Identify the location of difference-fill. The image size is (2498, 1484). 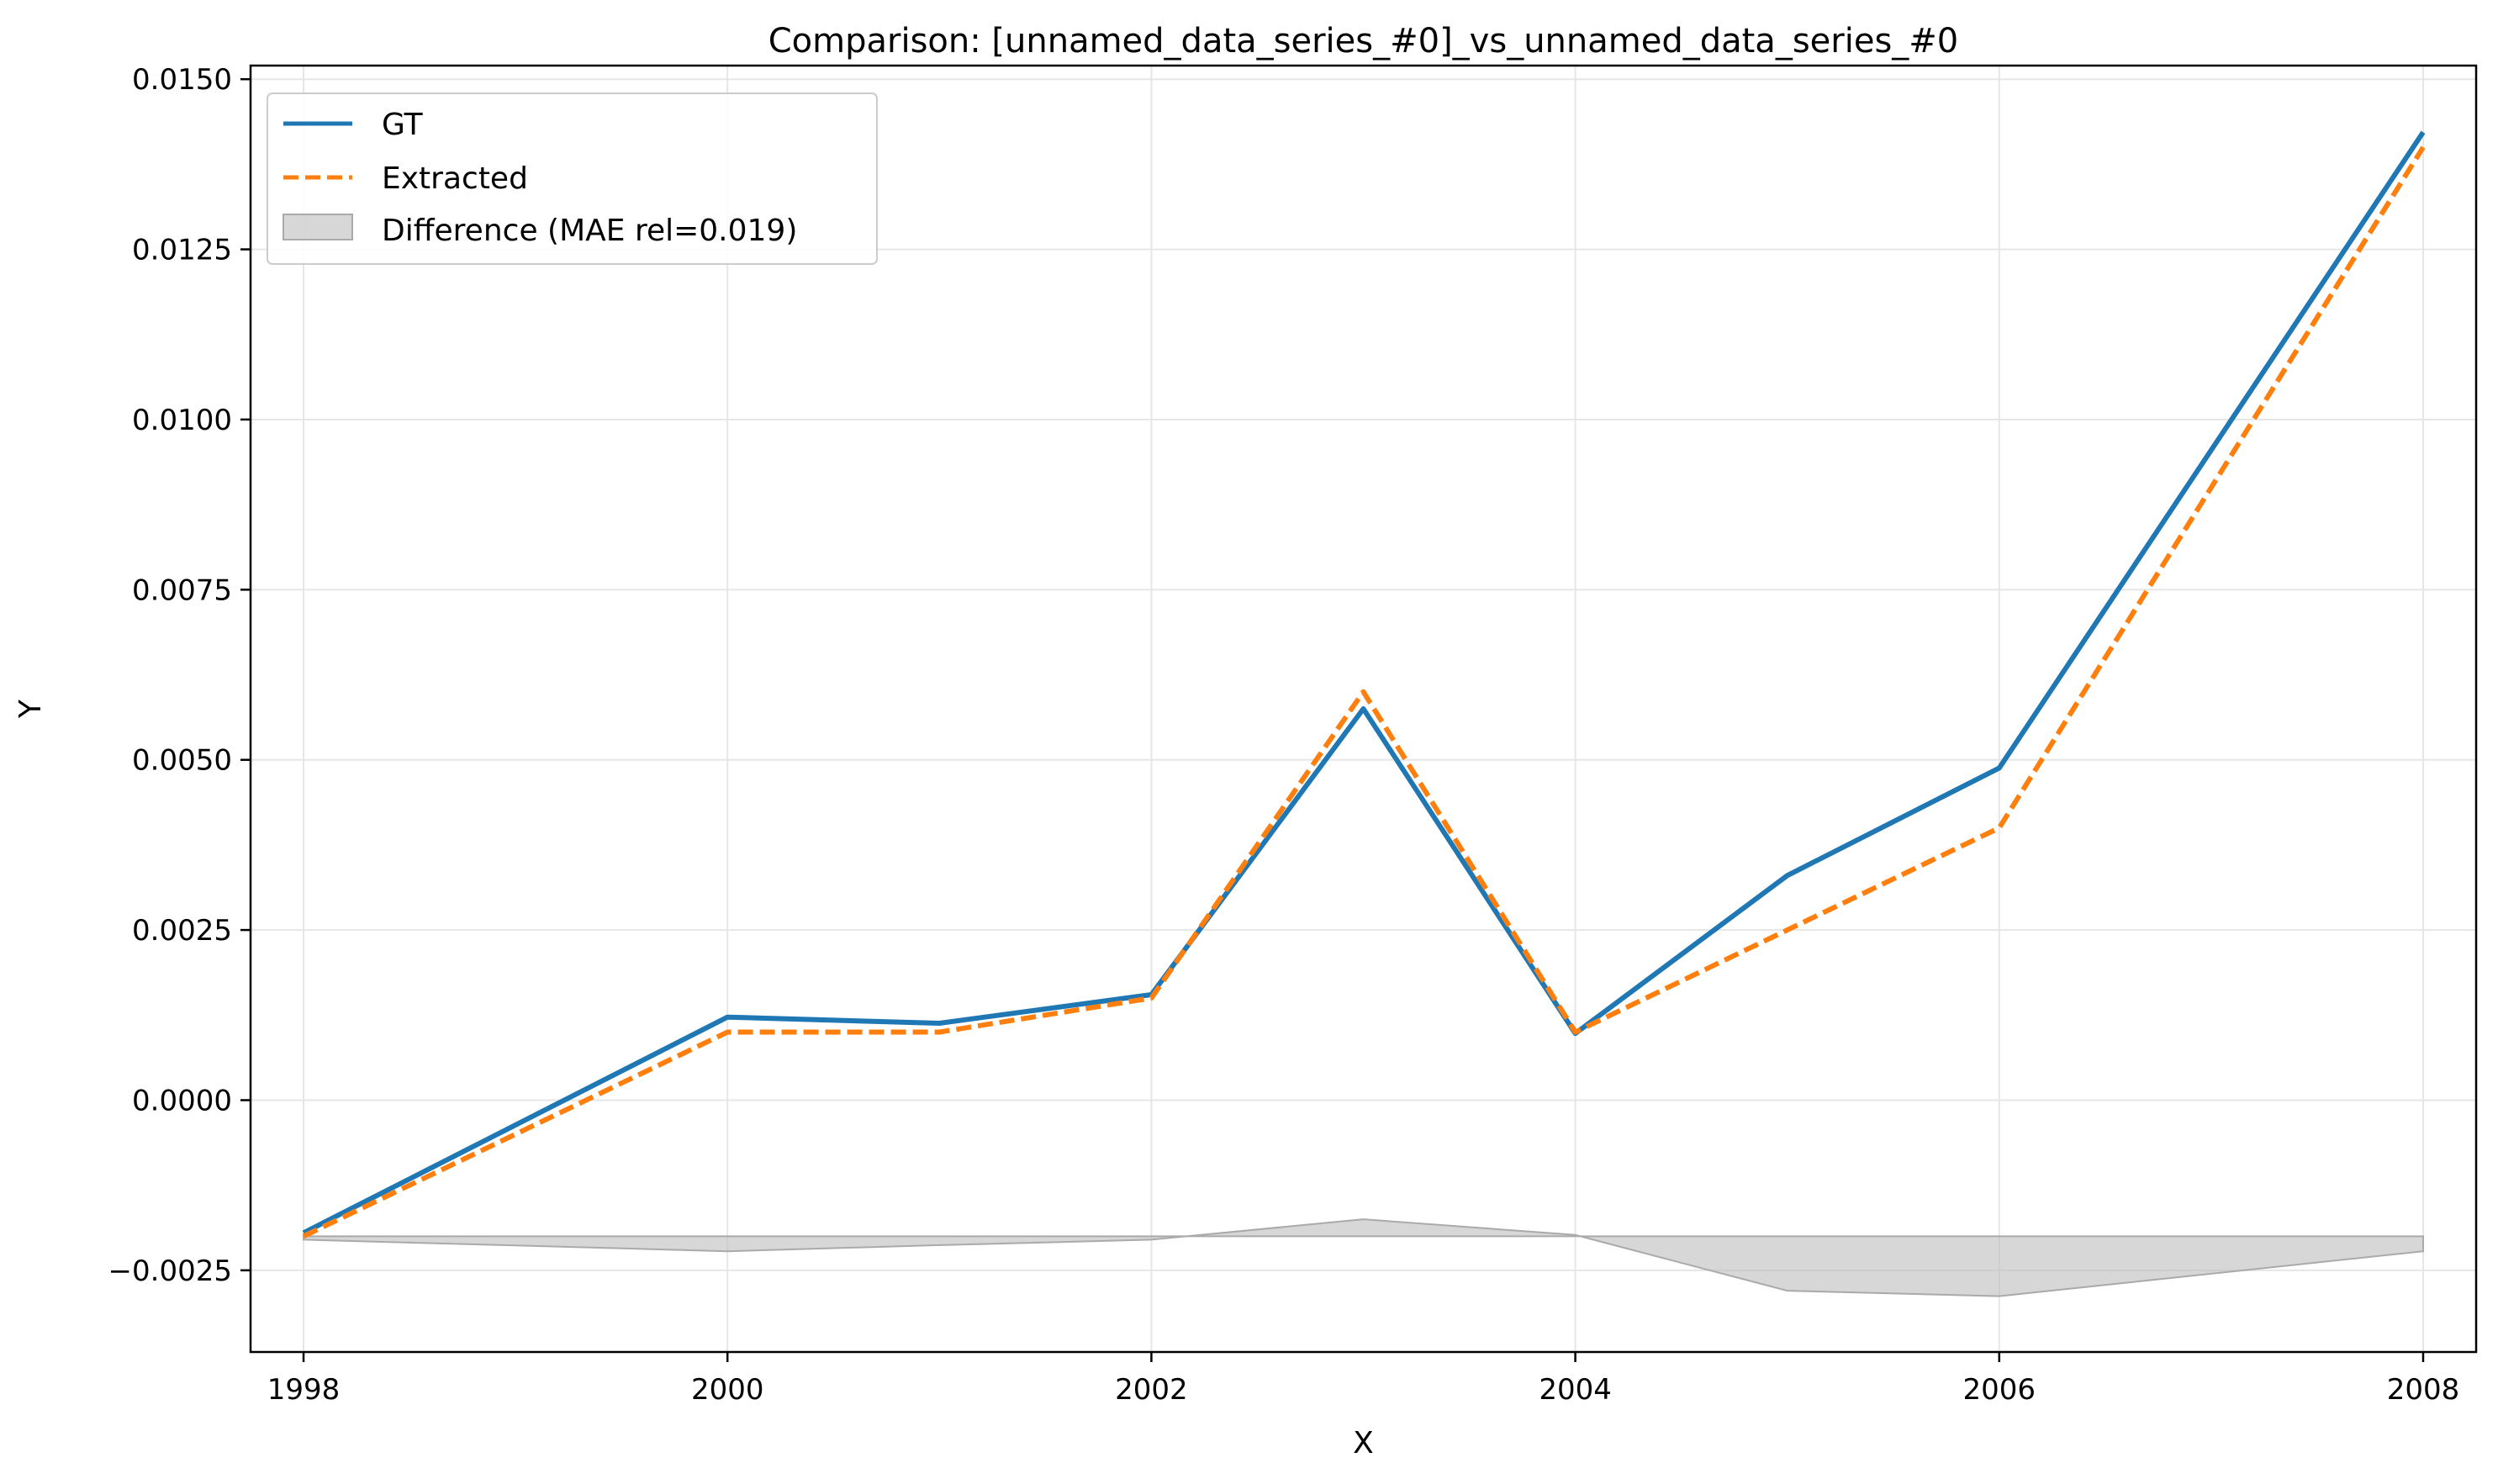
(1363, 1257).